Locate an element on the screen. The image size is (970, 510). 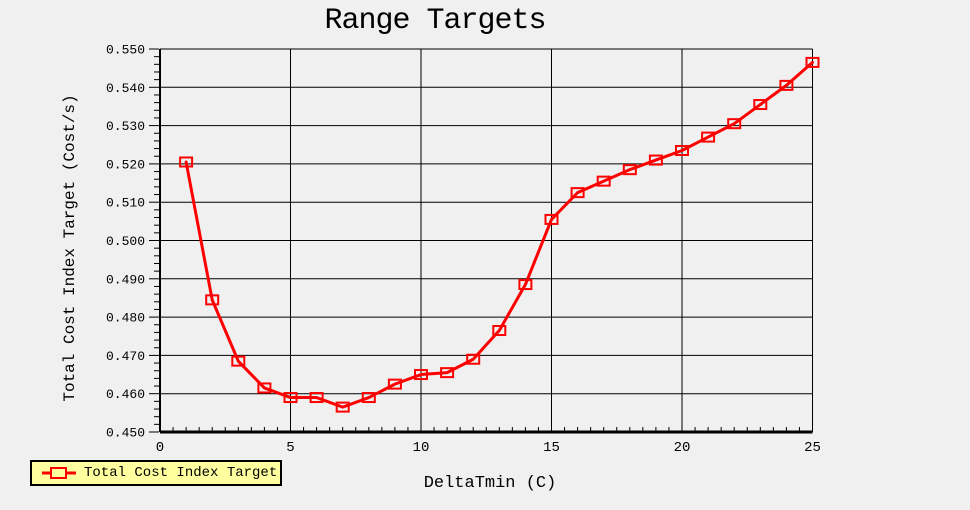
x-tick-label: 15 is located at coordinates (551, 448).